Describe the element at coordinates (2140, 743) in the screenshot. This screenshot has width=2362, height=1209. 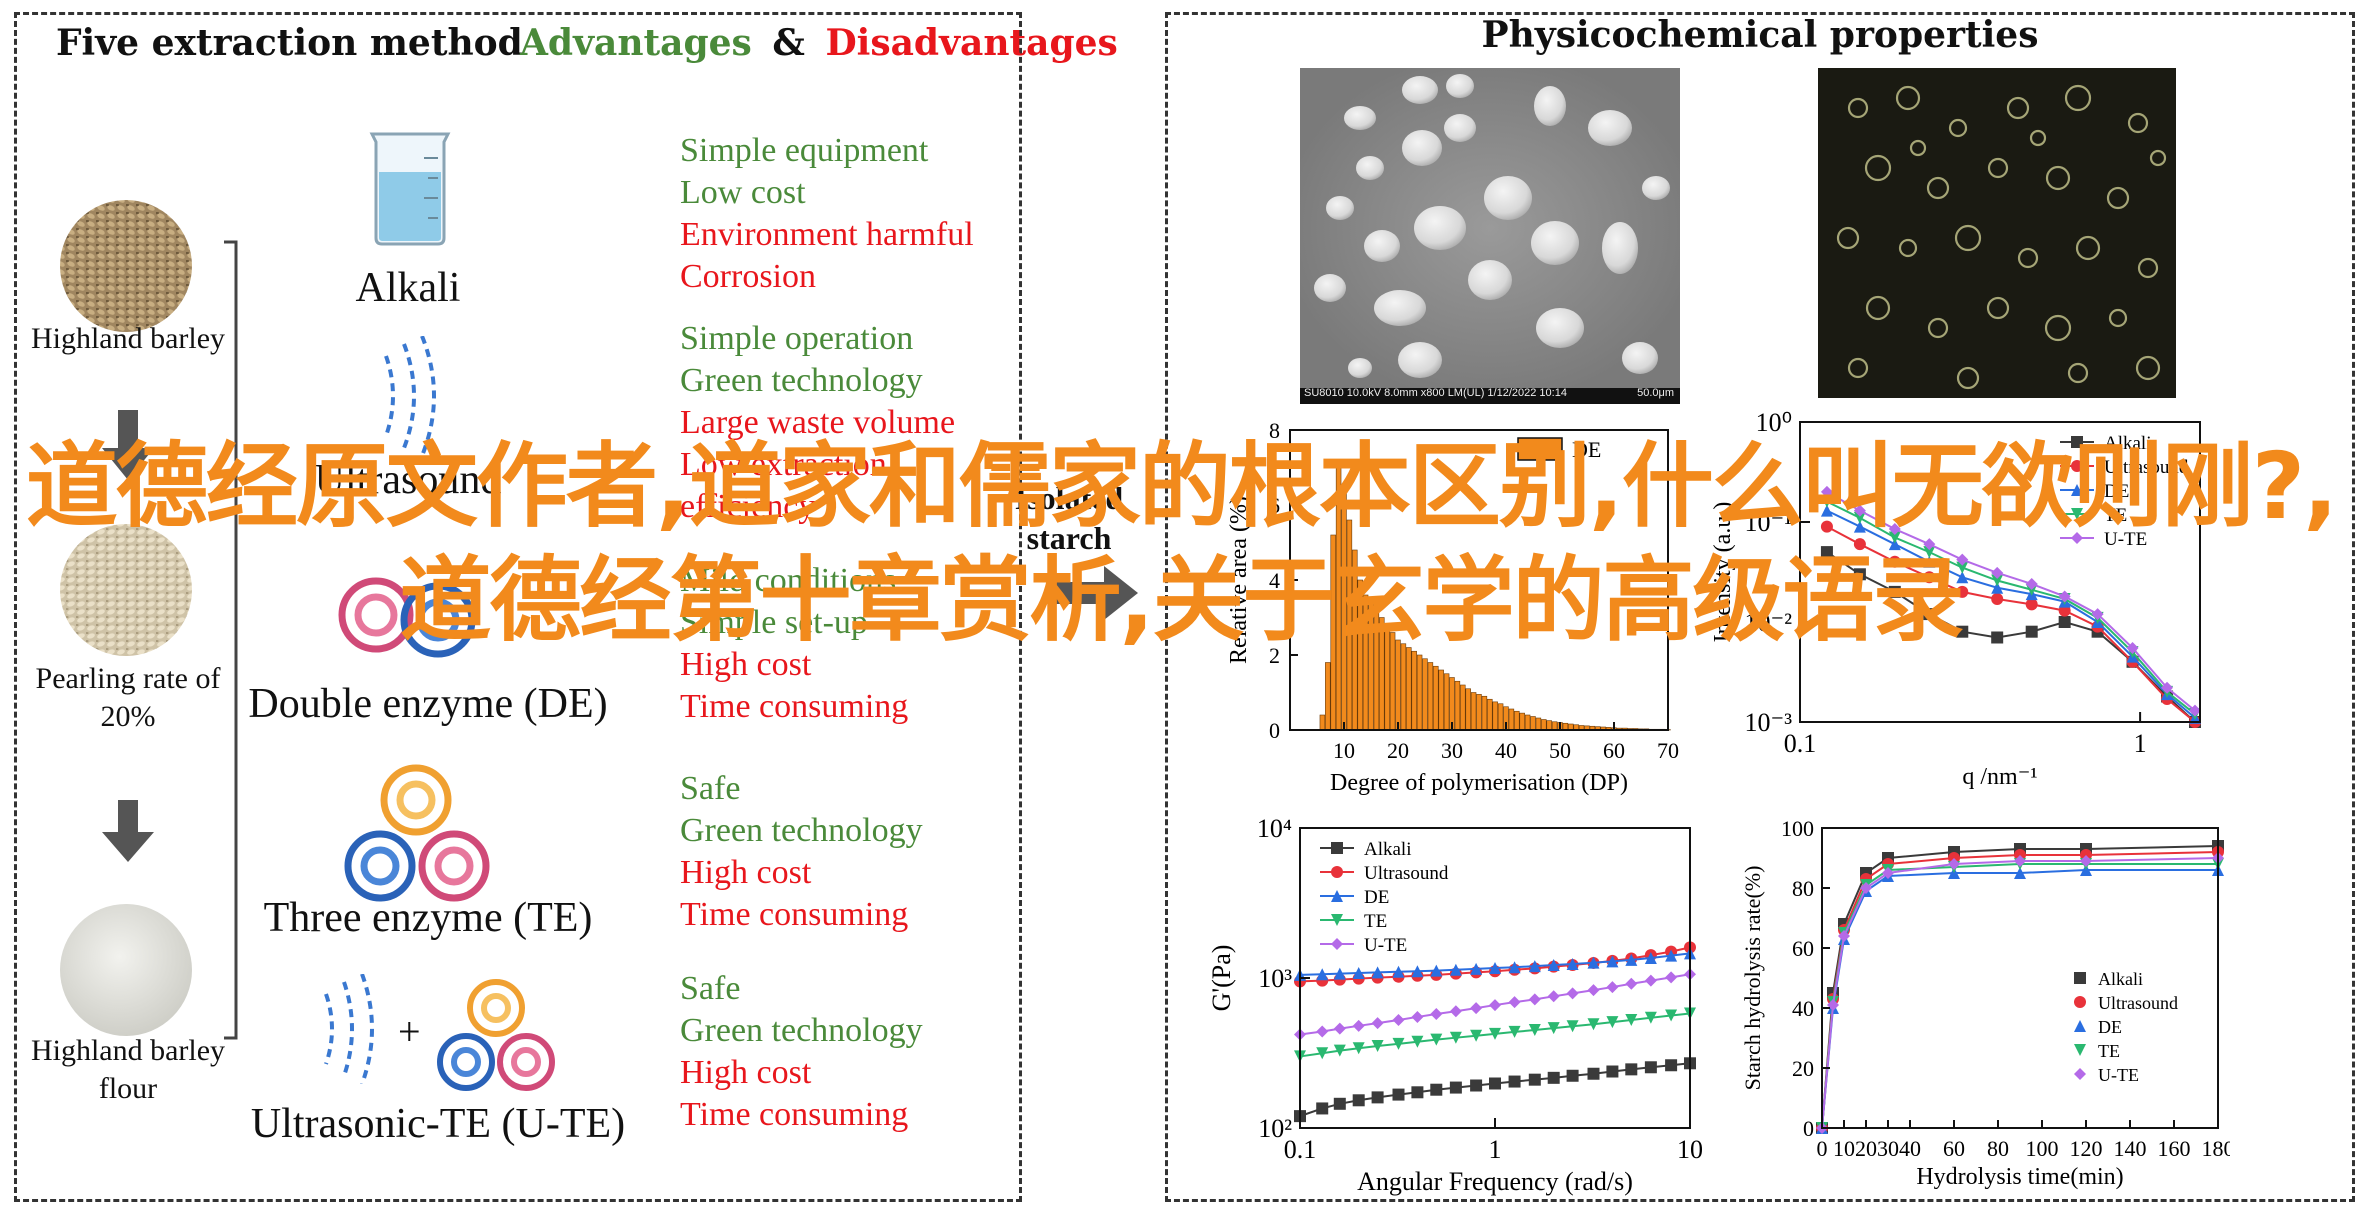
I see `tick-label: 1` at that location.